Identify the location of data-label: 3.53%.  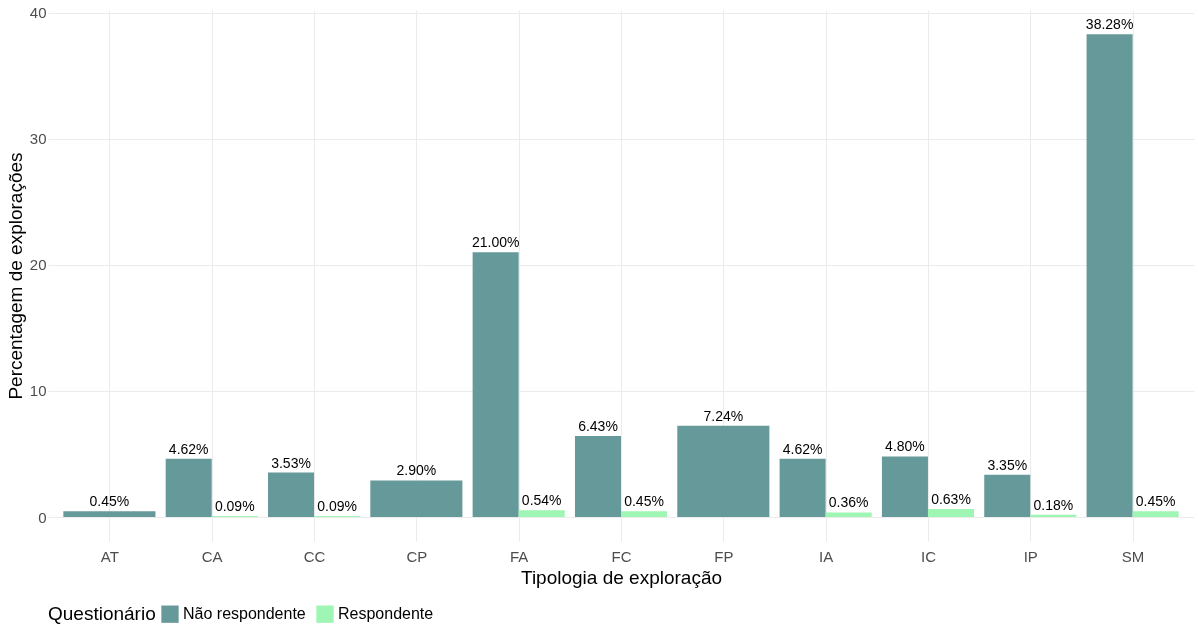
(291, 462).